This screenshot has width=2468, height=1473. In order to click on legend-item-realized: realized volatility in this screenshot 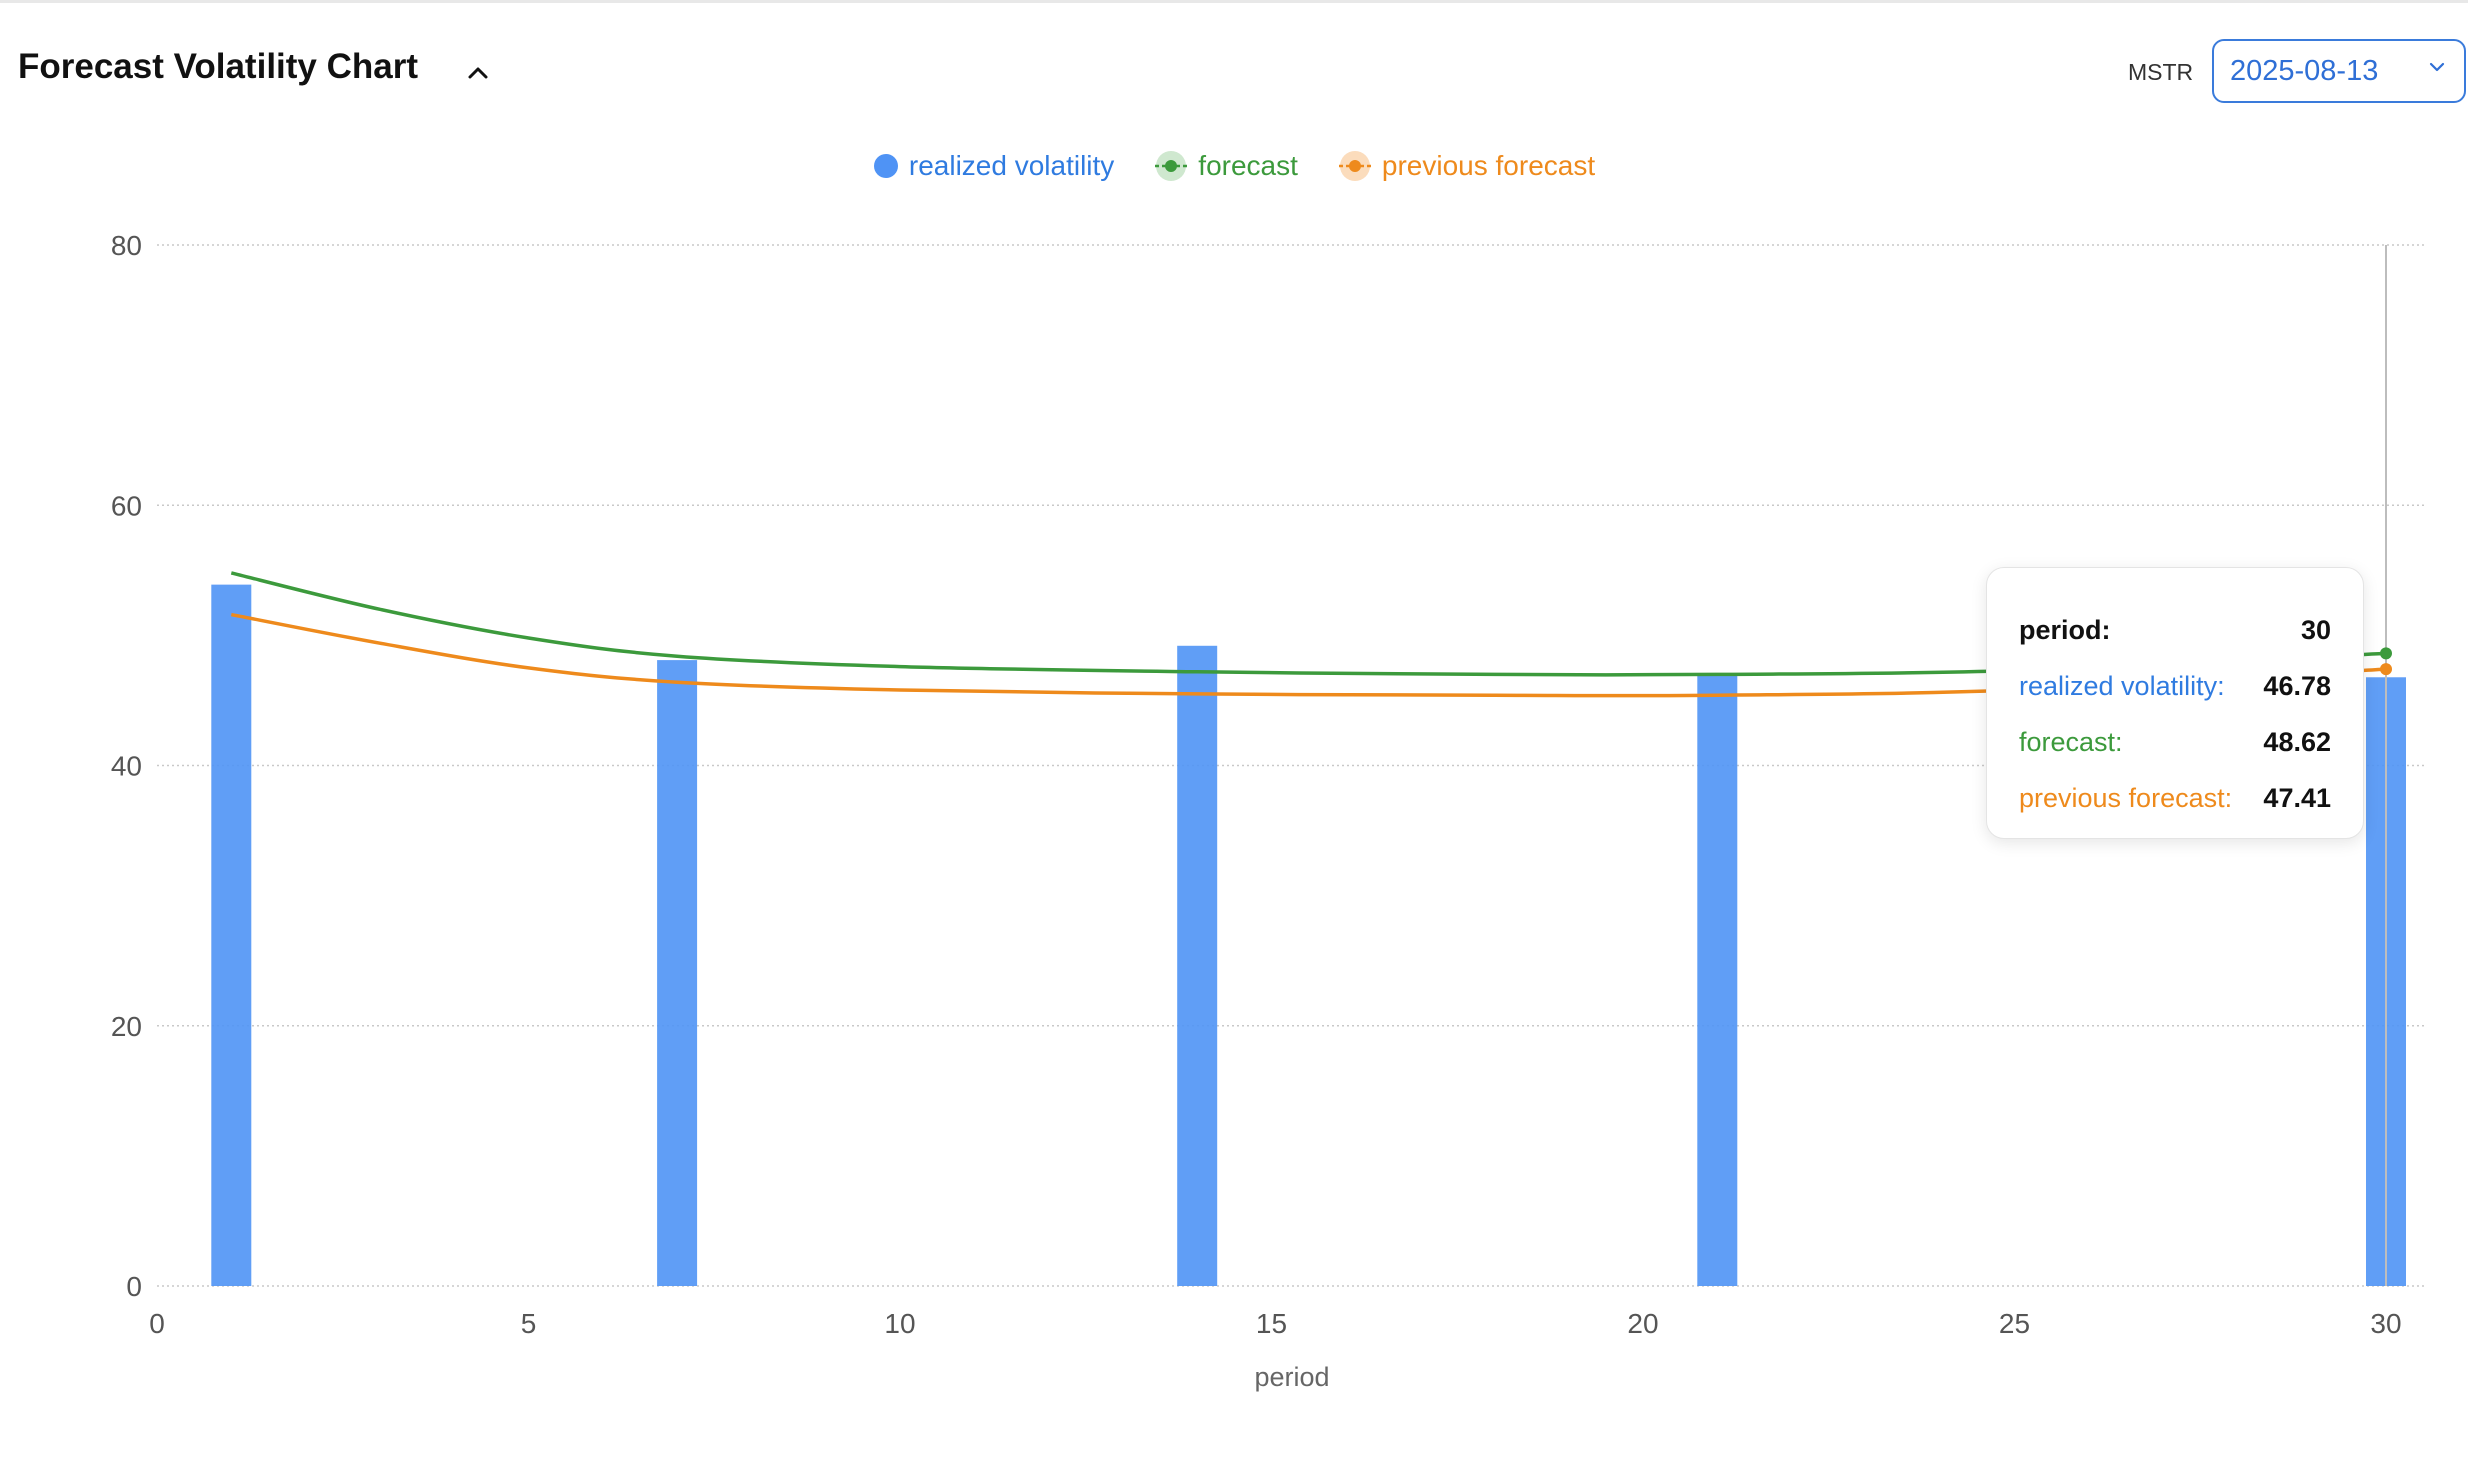, I will do `click(993, 166)`.